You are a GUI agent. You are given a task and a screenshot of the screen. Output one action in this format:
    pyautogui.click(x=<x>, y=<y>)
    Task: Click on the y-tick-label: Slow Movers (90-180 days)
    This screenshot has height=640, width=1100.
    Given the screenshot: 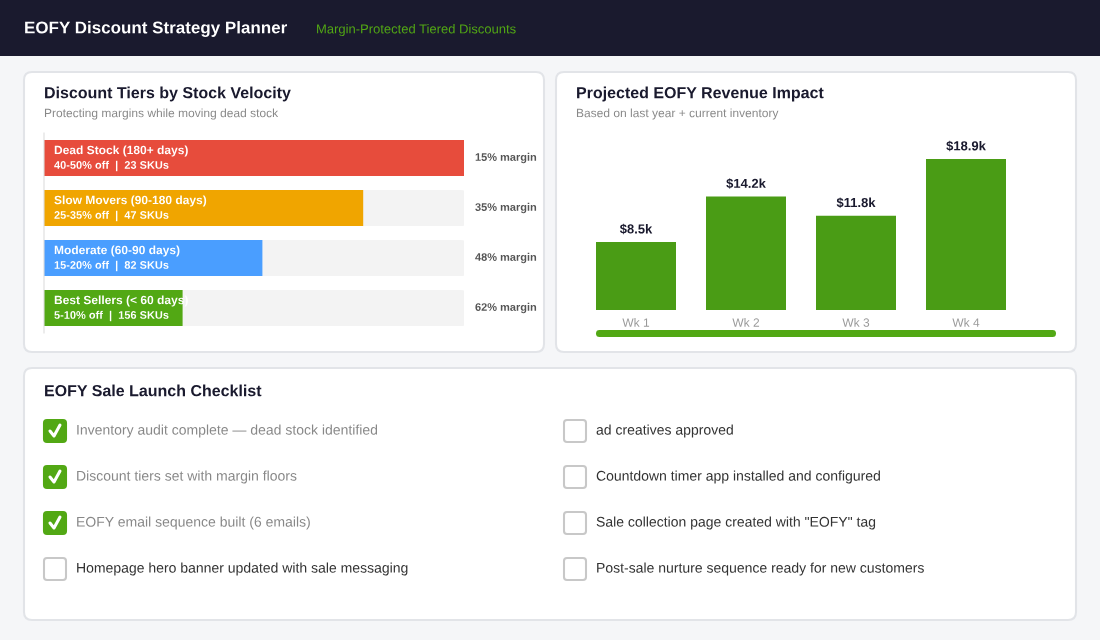 What is the action you would take?
    pyautogui.click(x=130, y=201)
    